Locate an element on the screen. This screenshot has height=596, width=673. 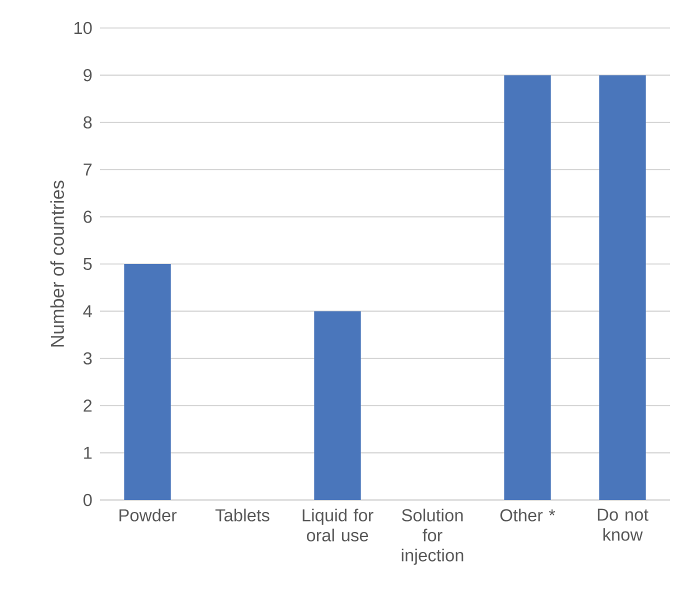
y-tick-label: 8 is located at coordinates (88, 122).